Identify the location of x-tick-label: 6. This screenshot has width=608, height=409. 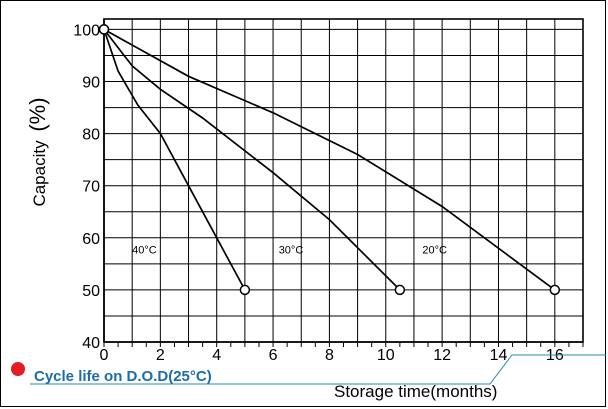
(273, 355).